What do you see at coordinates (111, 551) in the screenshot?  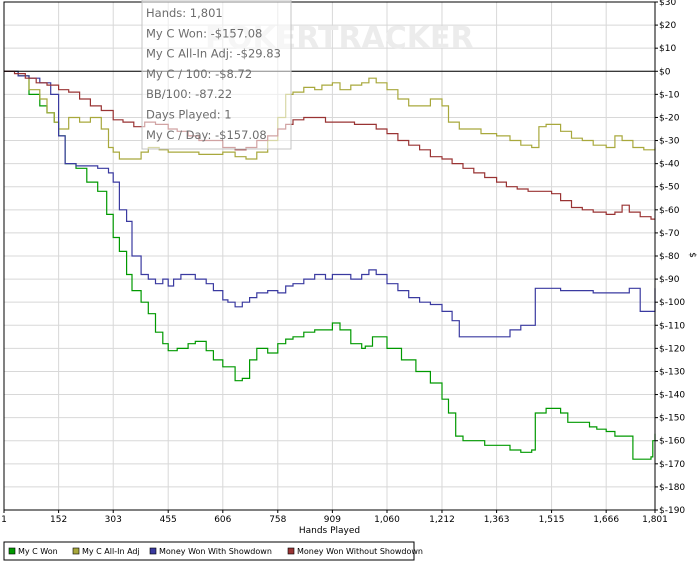 I see `legend-label: My C All-In Adj` at bounding box center [111, 551].